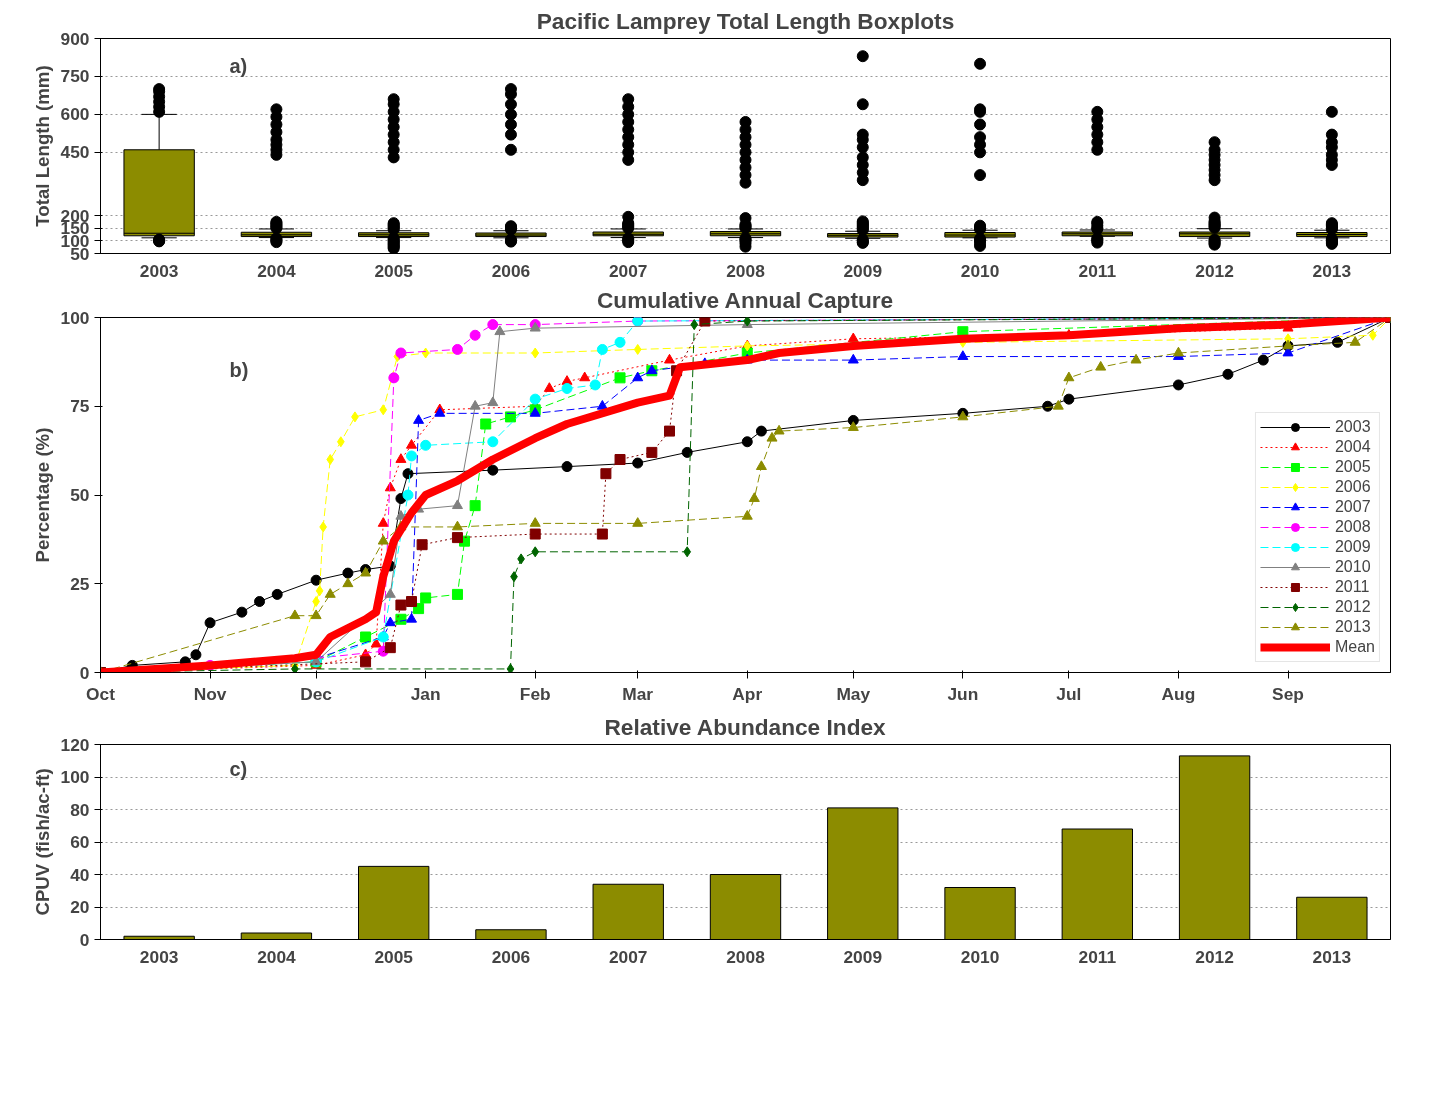 This screenshot has width=1431, height=1097. I want to click on chart-title: Pacific Lamprey Total Length Boxplots, so click(745, 20).